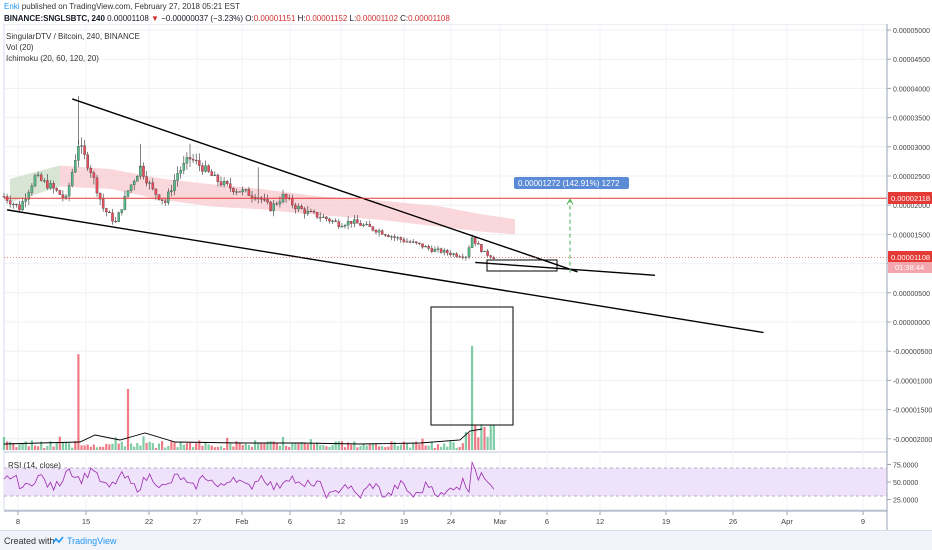 The width and height of the screenshot is (932, 550). Describe the element at coordinates (500, 521) in the screenshot. I see `time-tick-label: Mar` at that location.